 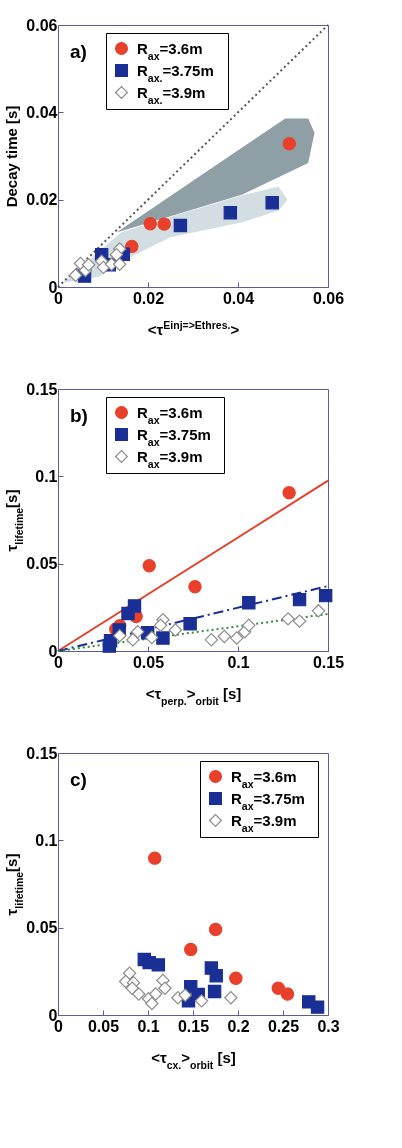 What do you see at coordinates (193, 695) in the screenshot?
I see `x-axis-title: <τ$_{perp.}$>$_{orbit}$ [s]` at bounding box center [193, 695].